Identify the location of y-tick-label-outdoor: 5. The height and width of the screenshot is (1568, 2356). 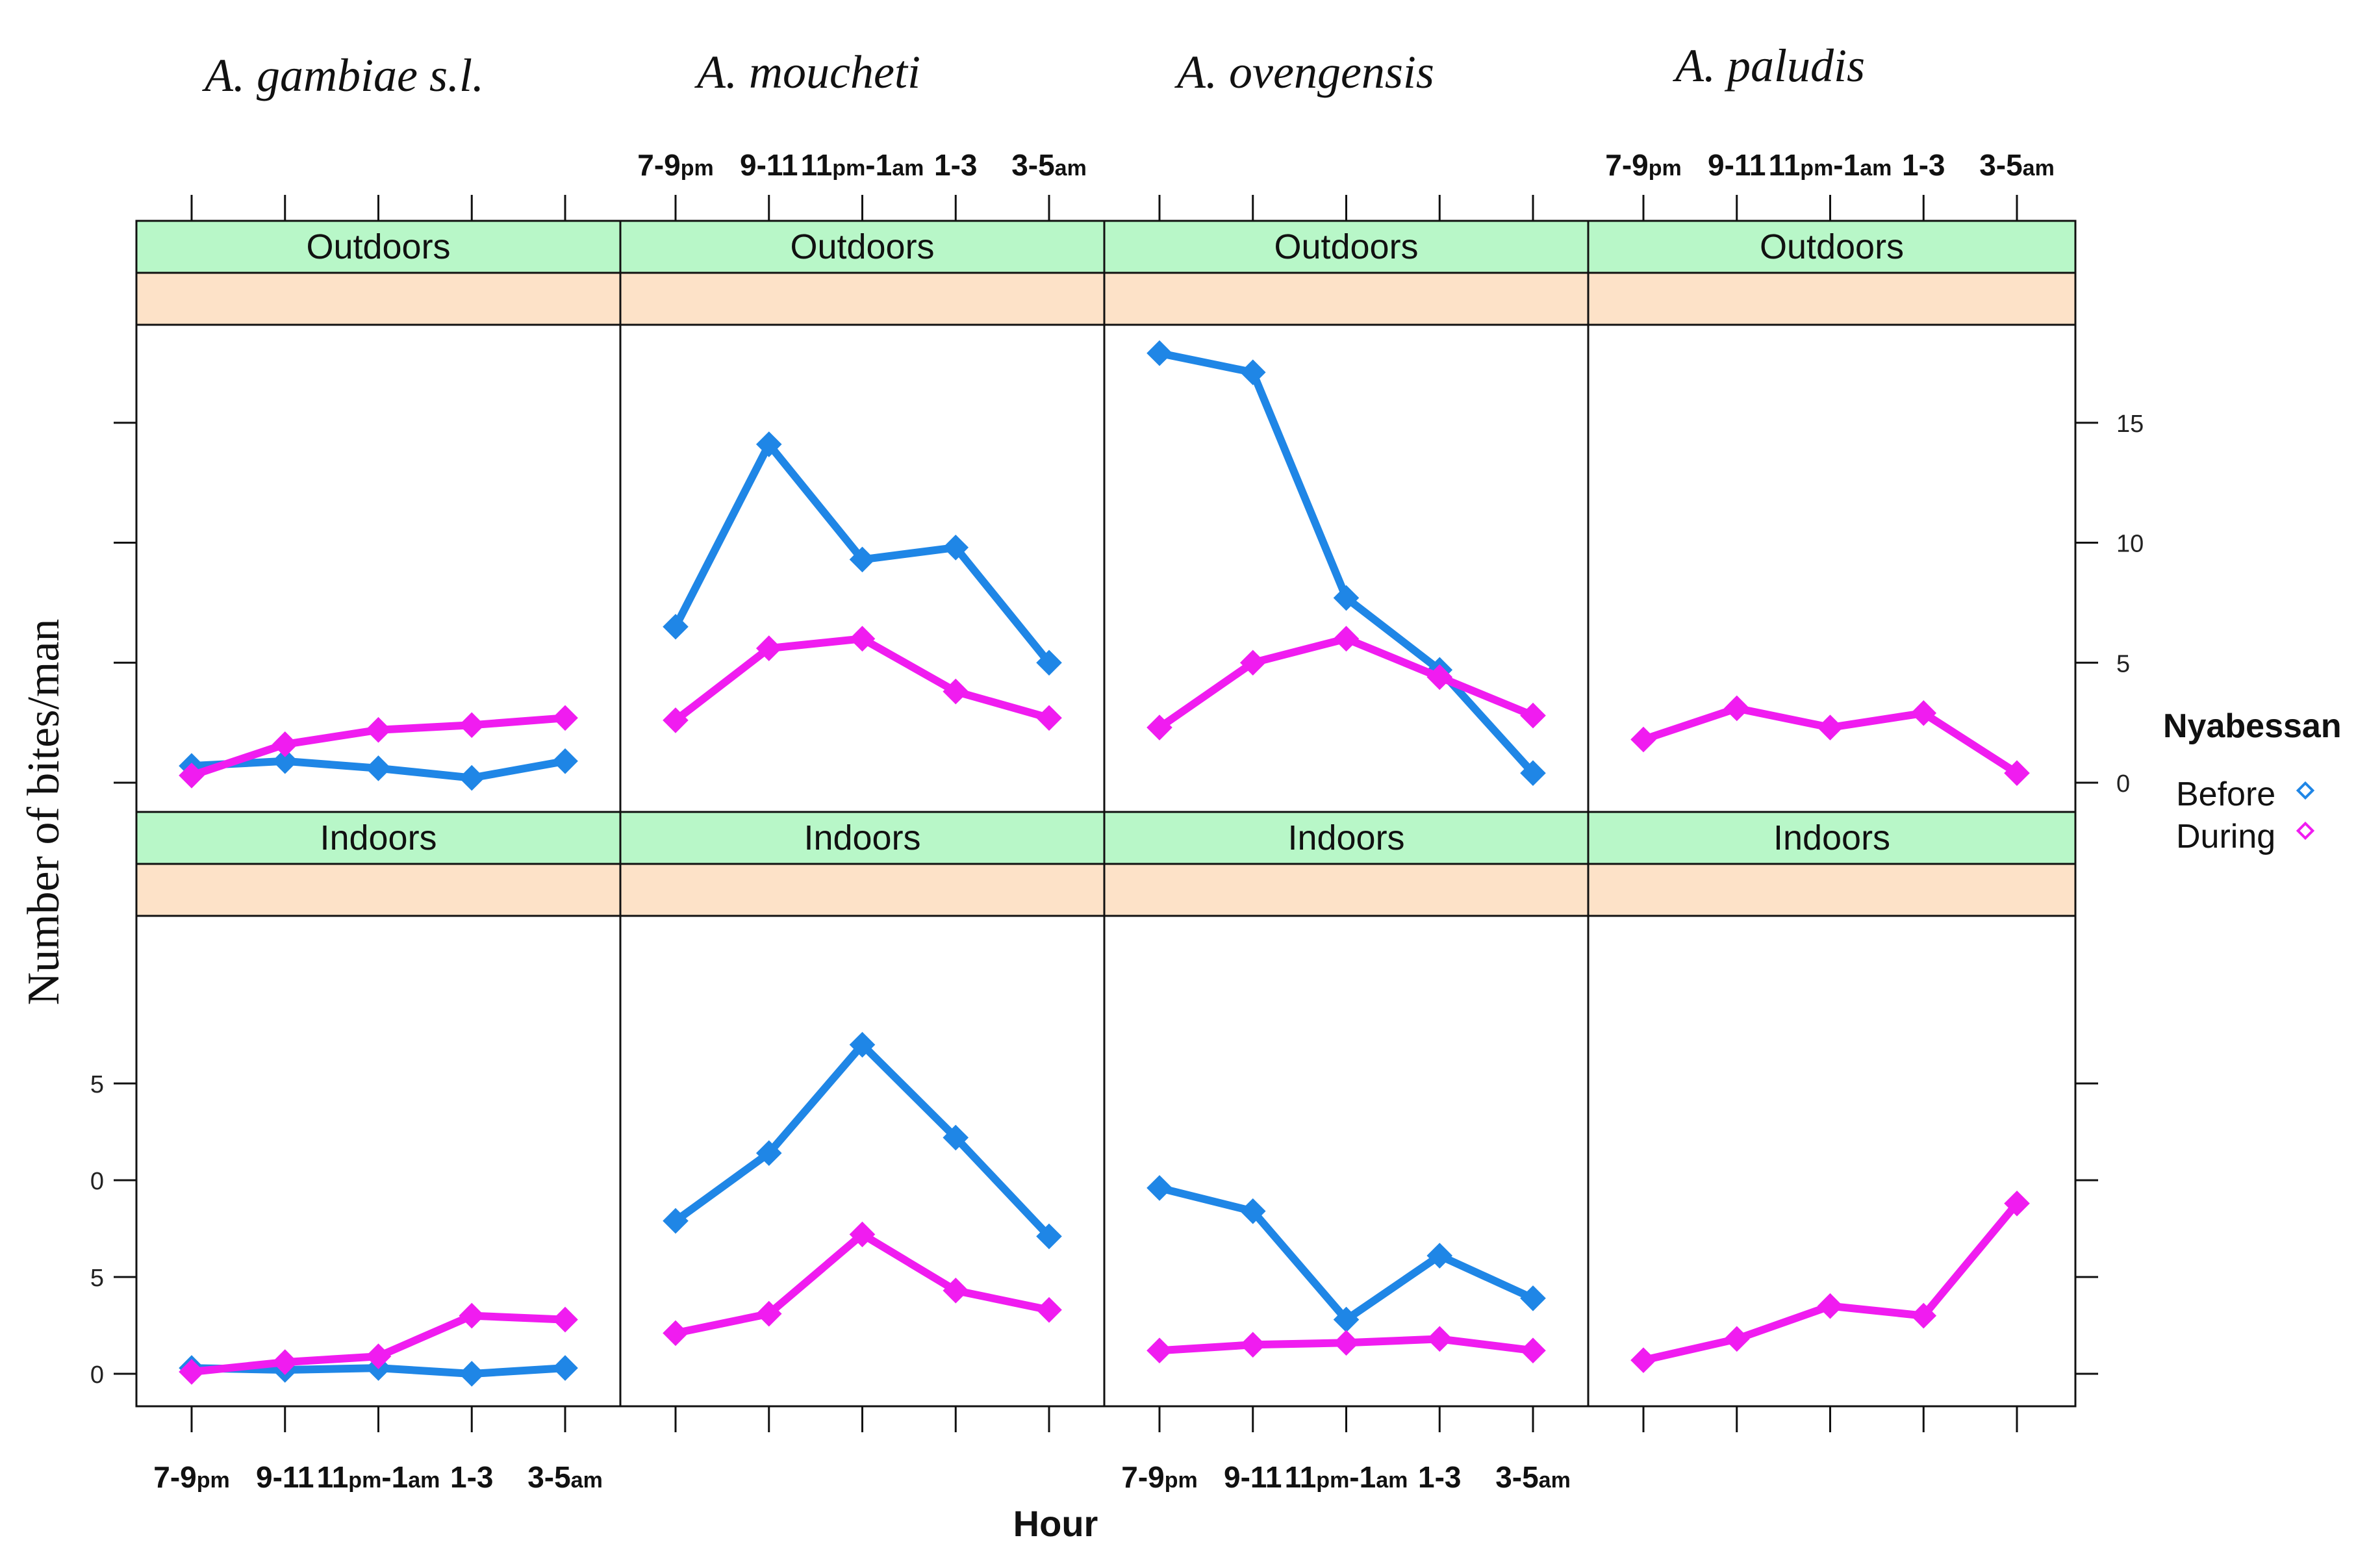
(2123, 663).